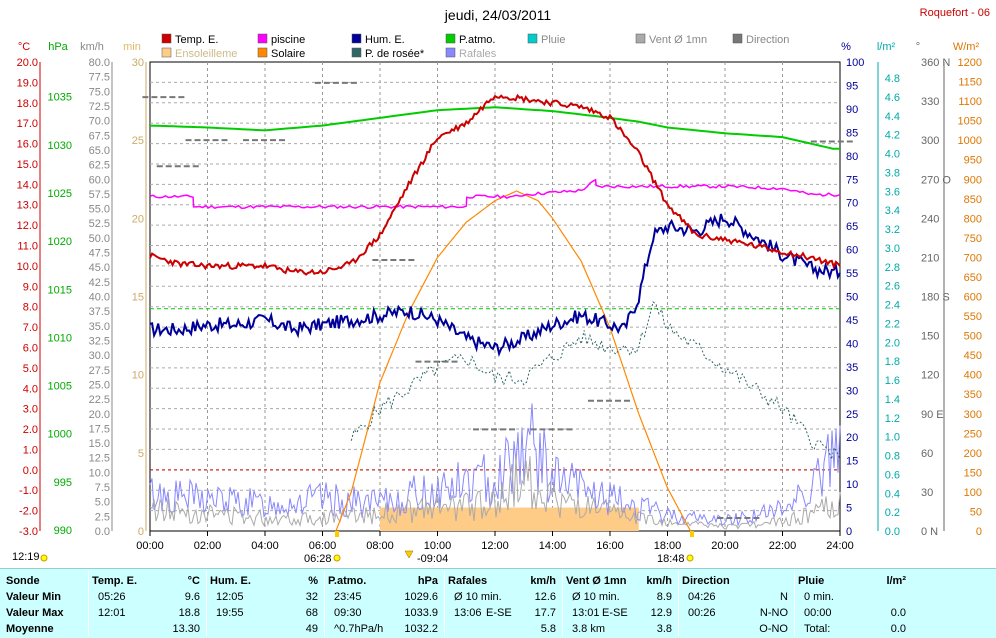 The height and width of the screenshot is (638, 996). I want to click on direction-axis-label: 30, so click(927, 493).